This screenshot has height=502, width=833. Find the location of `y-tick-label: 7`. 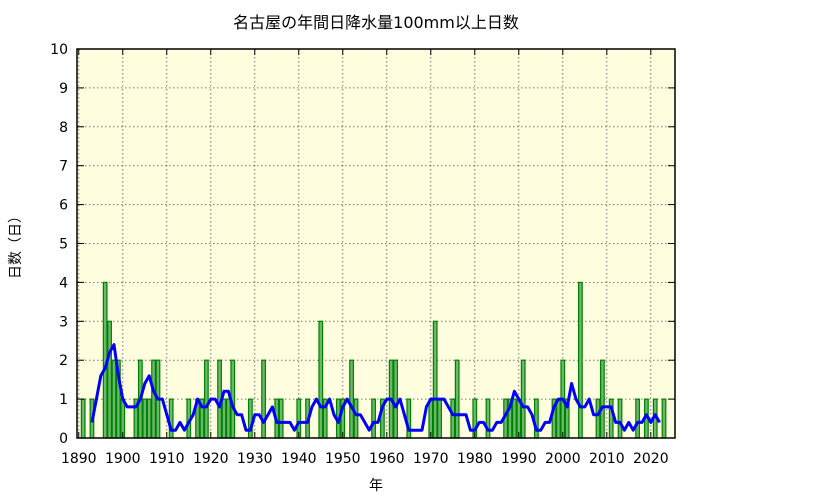

y-tick-label: 7 is located at coordinates (63, 167).